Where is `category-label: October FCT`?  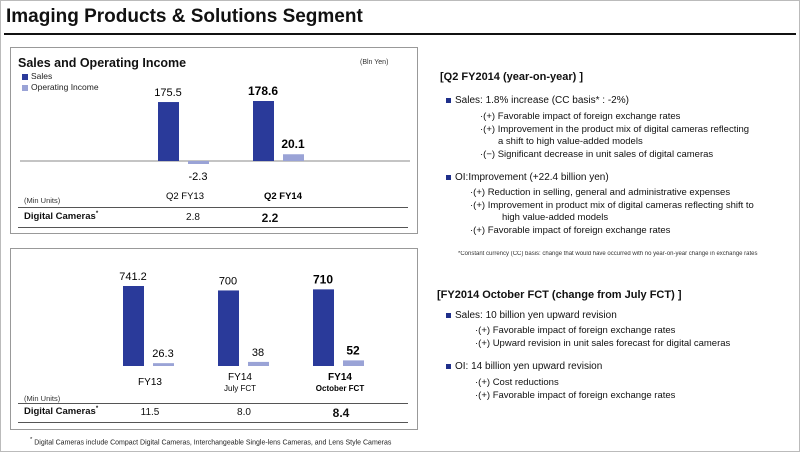
category-label: October FCT is located at coordinates (340, 388).